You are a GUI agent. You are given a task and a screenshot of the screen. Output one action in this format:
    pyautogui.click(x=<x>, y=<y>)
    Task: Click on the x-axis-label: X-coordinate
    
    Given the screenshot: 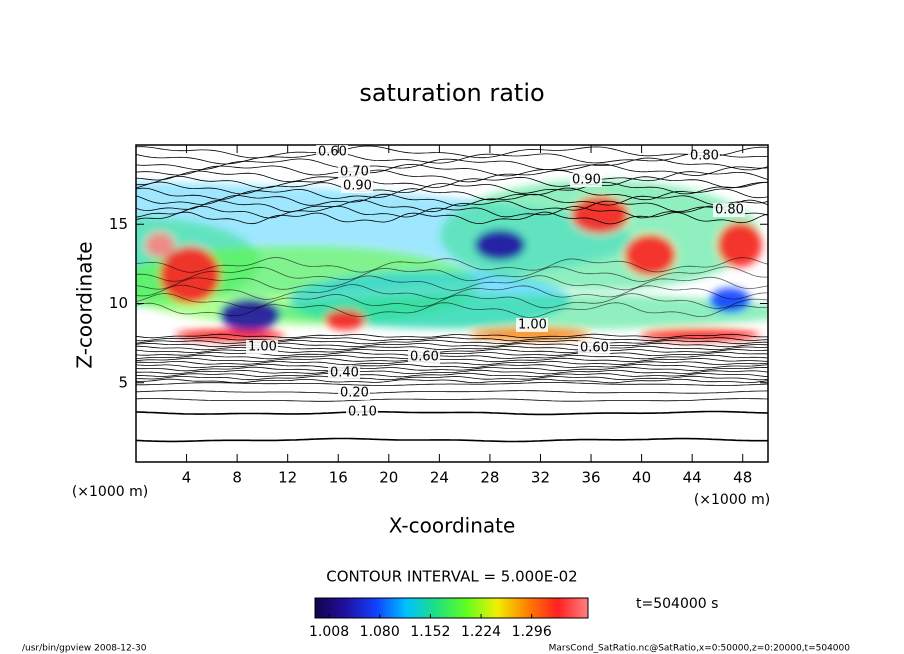 What is the action you would take?
    pyautogui.click(x=452, y=526)
    